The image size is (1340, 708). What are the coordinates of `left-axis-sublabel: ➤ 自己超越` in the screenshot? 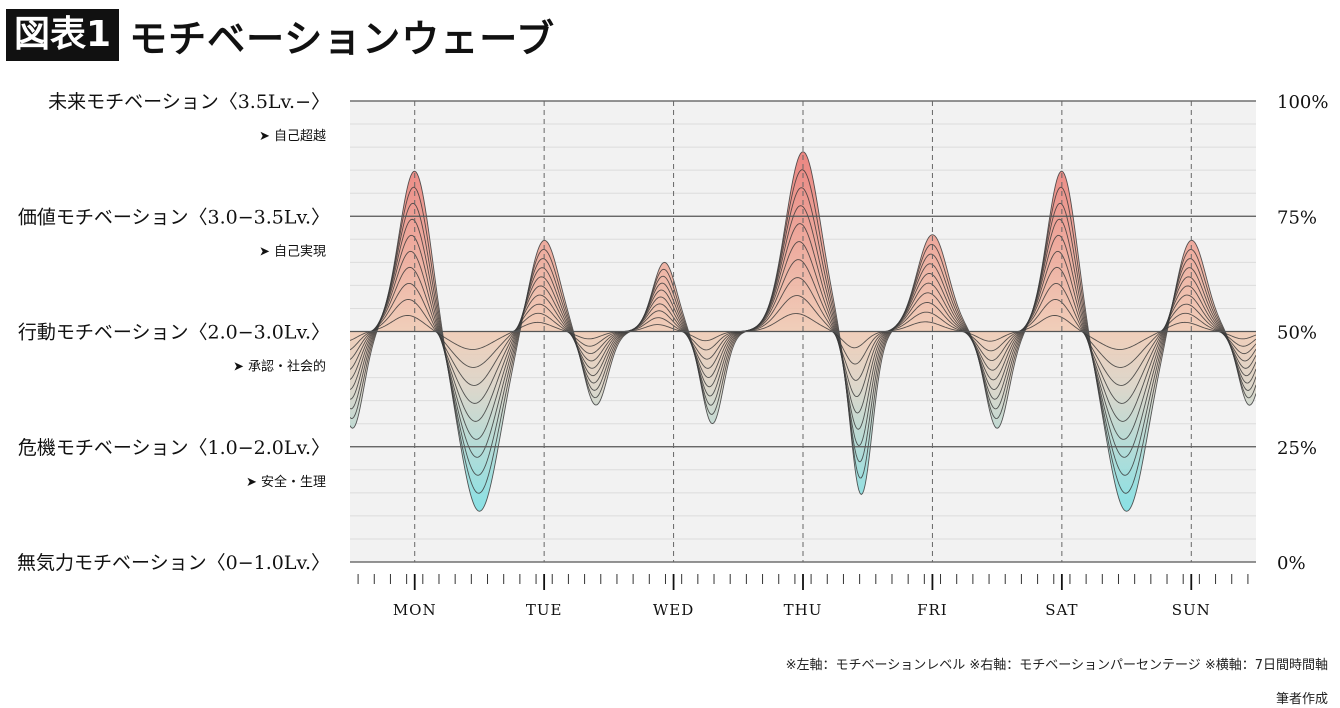 It's located at (292, 136).